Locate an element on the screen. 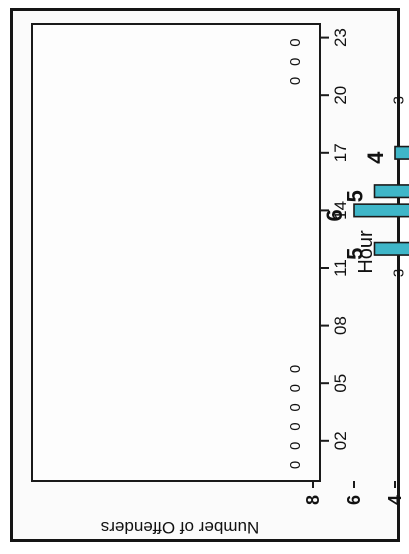  hour-tick-label-23: 23 is located at coordinates (340, 37).